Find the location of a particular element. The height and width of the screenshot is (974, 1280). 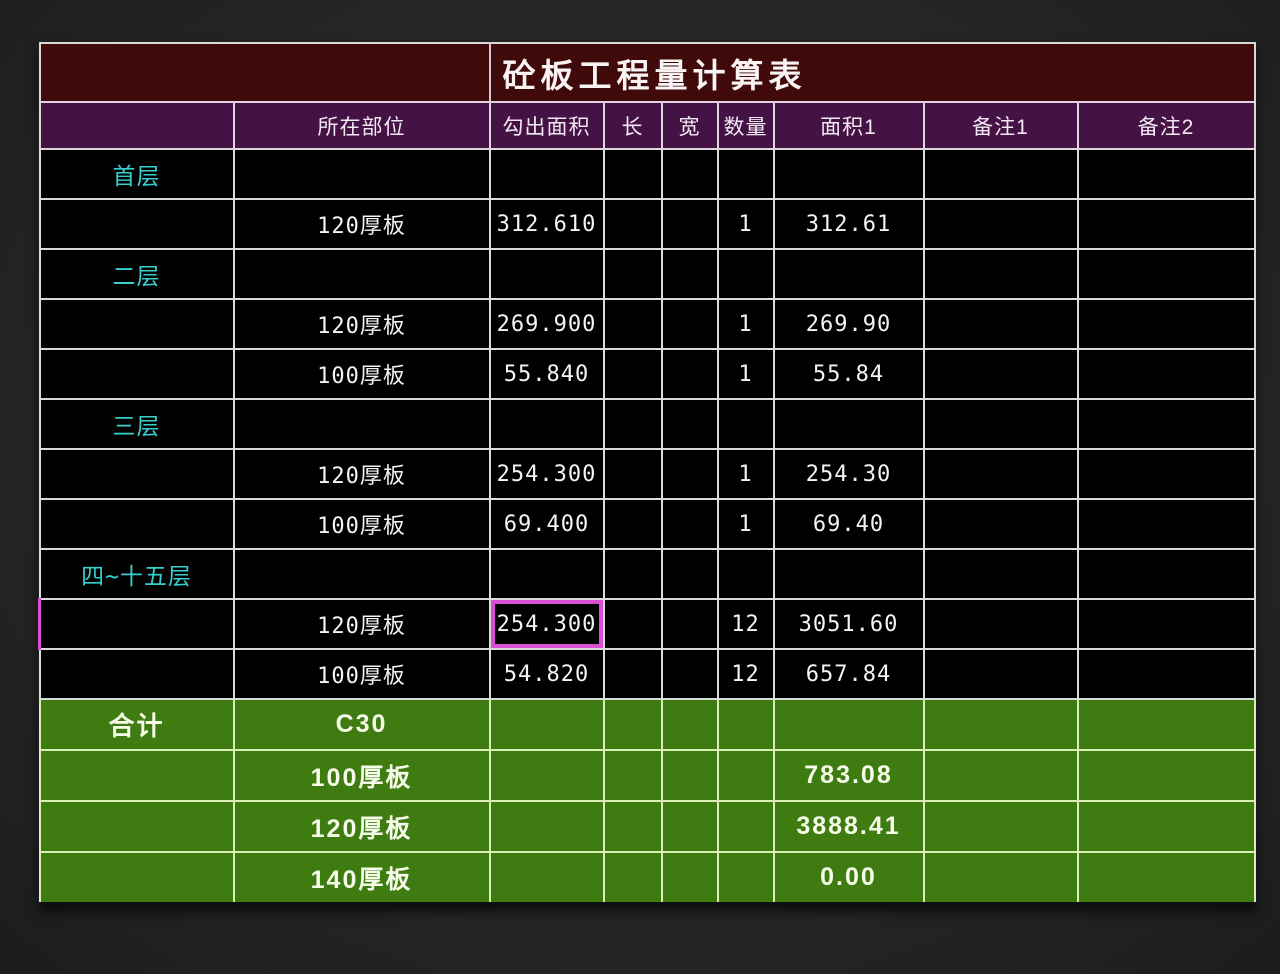

quantity-cell: 12 is located at coordinates (745, 674).